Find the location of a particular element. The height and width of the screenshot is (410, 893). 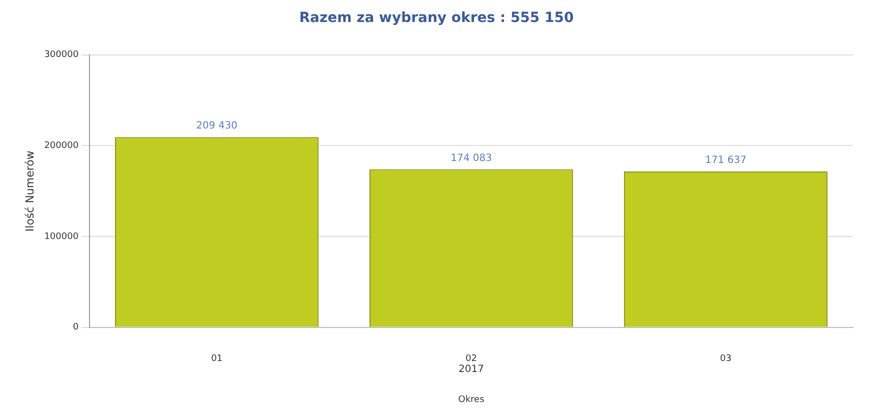

x-axis-title: Okres is located at coordinates (471, 399).